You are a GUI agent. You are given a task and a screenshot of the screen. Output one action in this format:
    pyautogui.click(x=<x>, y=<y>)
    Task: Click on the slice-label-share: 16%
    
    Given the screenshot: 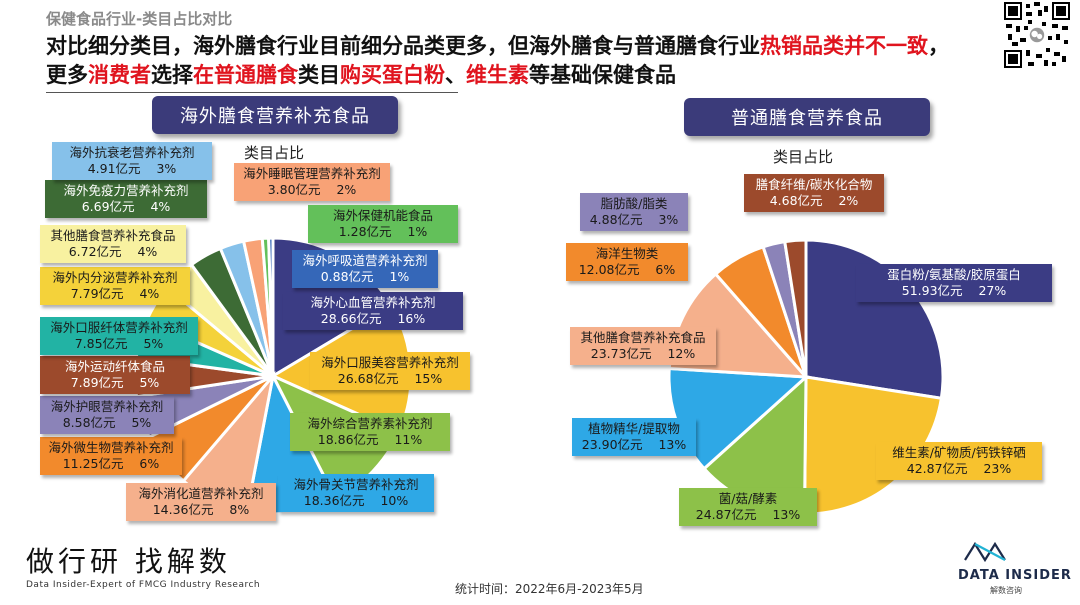 What is the action you would take?
    pyautogui.click(x=411, y=318)
    